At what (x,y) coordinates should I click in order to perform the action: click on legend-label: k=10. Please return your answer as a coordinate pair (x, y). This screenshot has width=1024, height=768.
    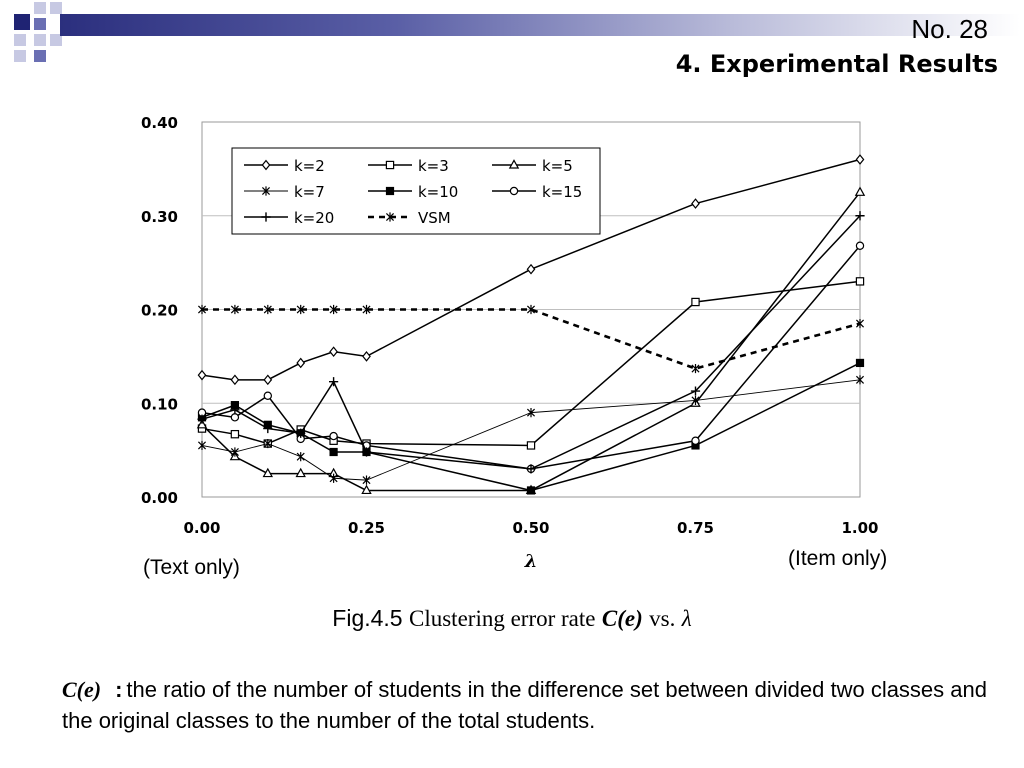
    Looking at the image, I should click on (438, 192).